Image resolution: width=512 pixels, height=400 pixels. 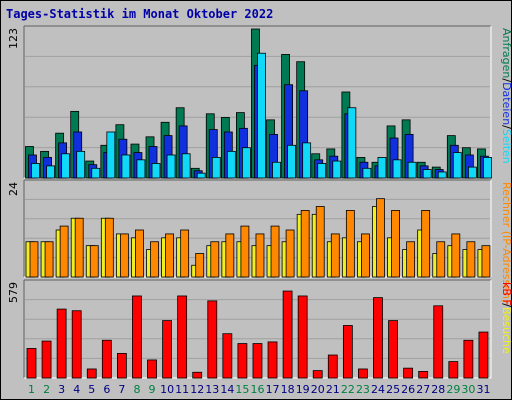 I want to click on x-tick-label: 16, so click(x=258, y=389).